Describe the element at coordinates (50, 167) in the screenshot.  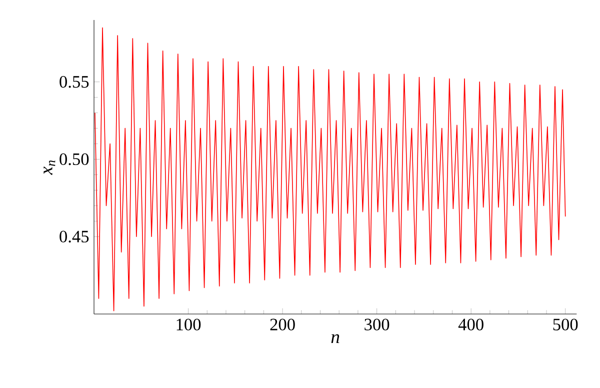
I see `y-axis-title: x$_{n}$` at that location.